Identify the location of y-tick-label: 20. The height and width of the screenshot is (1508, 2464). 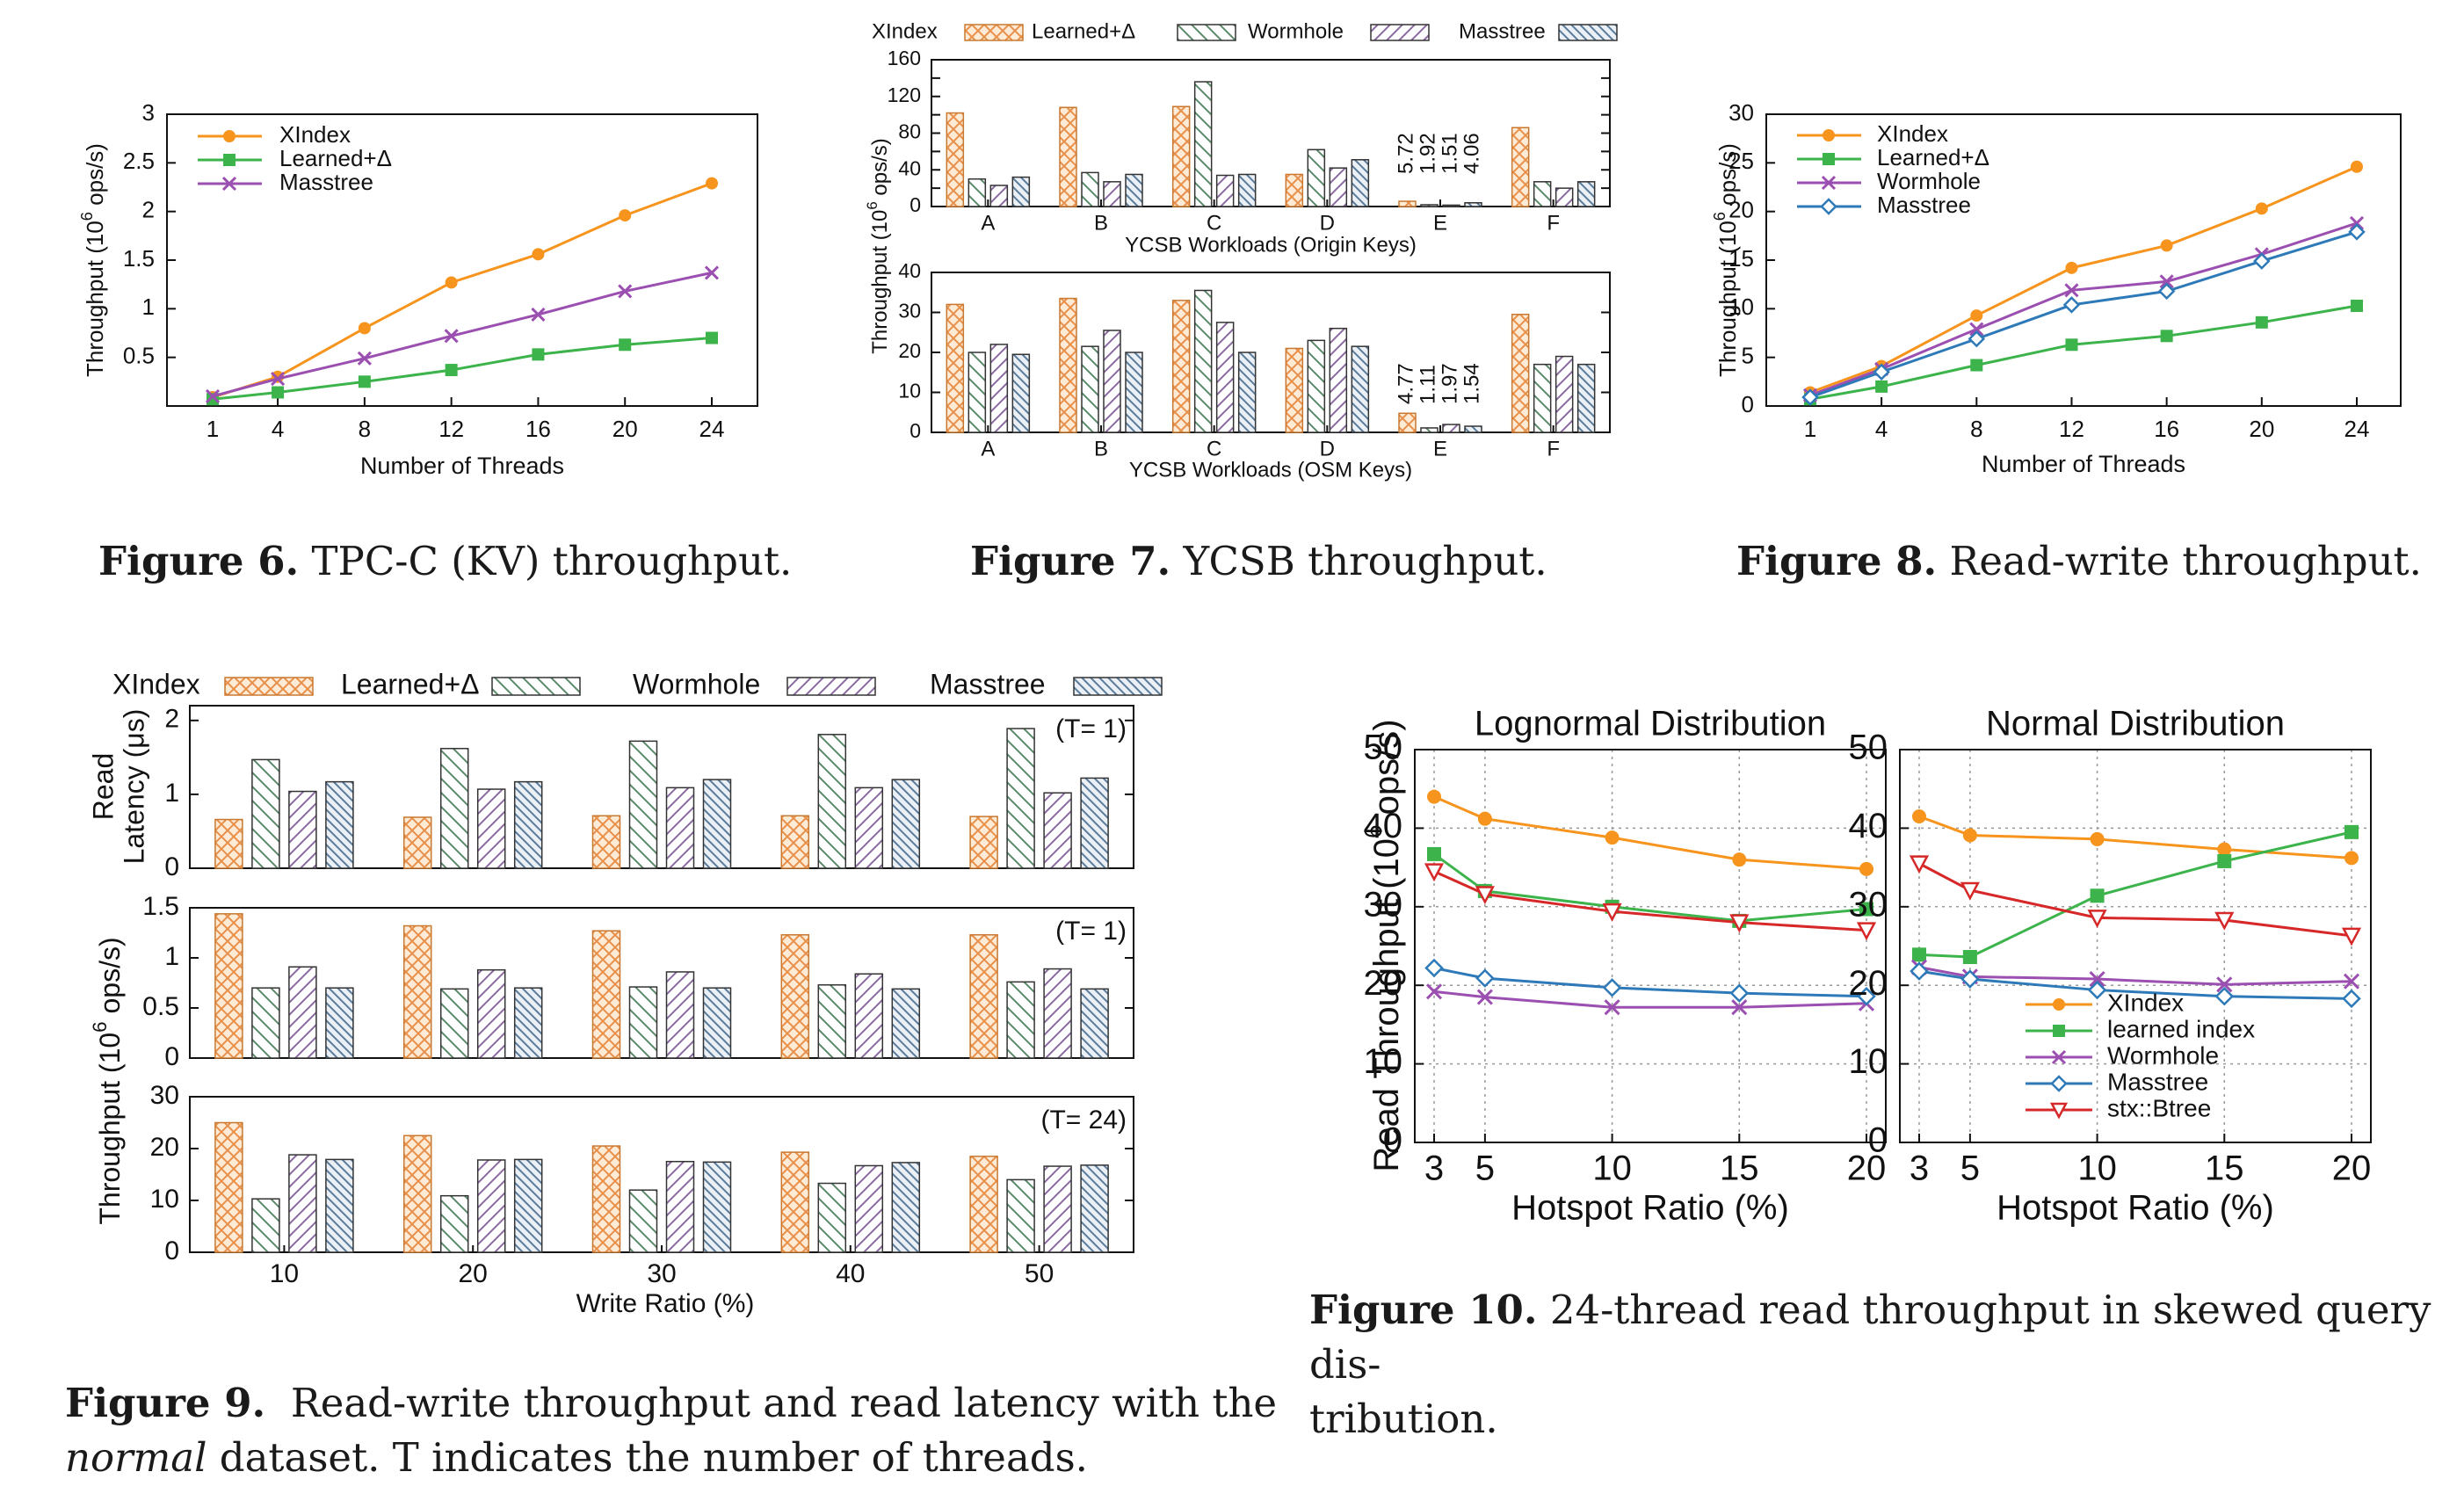
(1741, 210).